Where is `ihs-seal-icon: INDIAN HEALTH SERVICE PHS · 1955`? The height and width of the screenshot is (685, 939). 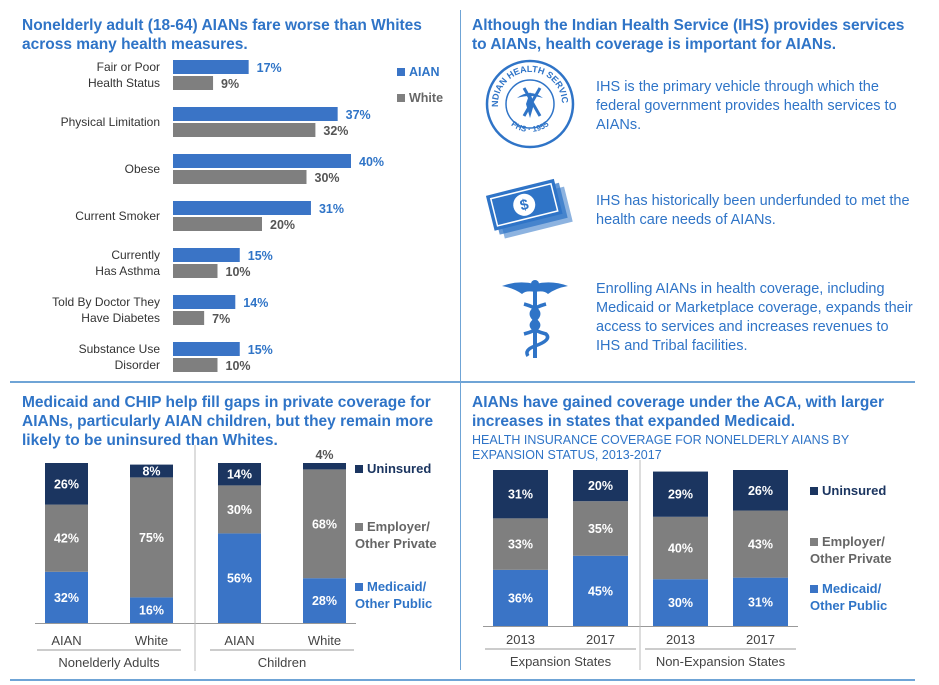 ihs-seal-icon: INDIAN HEALTH SERVICE PHS · 1955 is located at coordinates (529, 103).